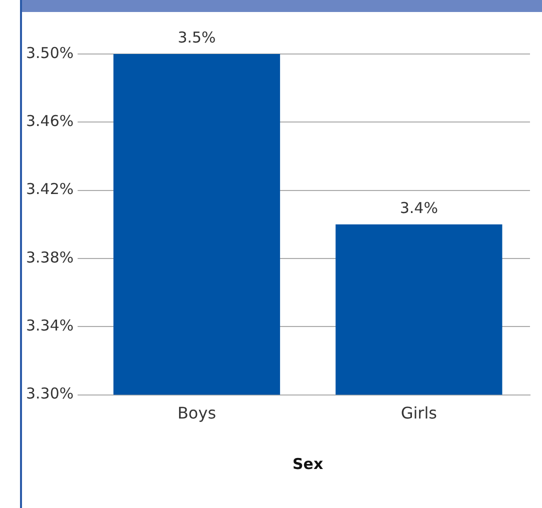 Image resolution: width=542 pixels, height=508 pixels. I want to click on x-tick-label: Girls, so click(419, 413).